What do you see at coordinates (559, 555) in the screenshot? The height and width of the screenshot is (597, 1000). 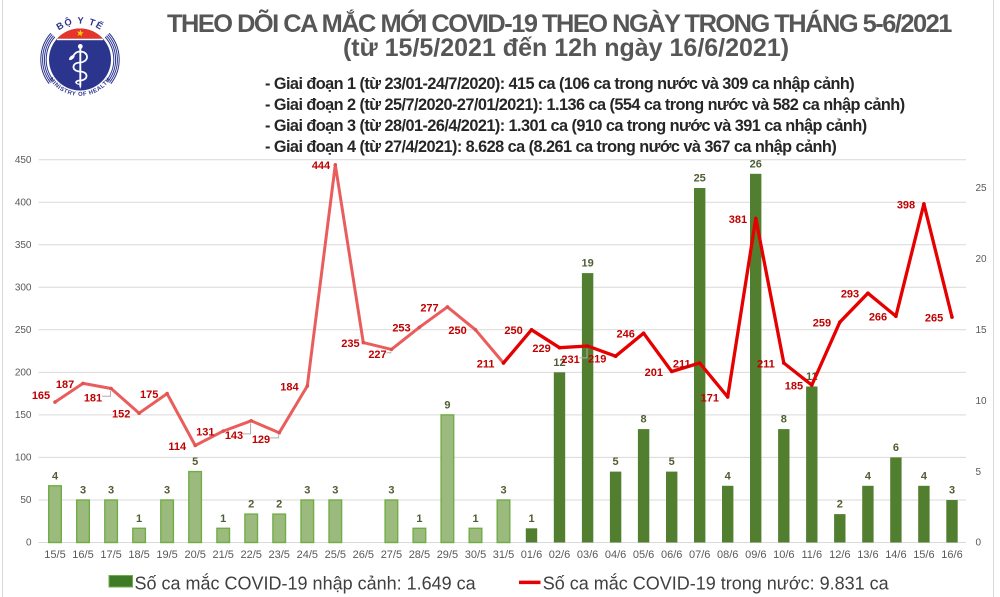 I see `svg-text: 02/6` at bounding box center [559, 555].